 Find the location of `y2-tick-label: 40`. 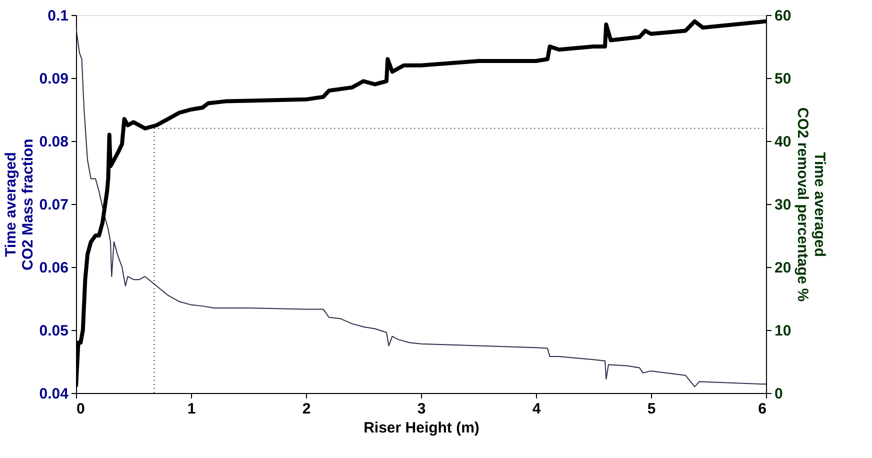

y2-tick-label: 40 is located at coordinates (783, 142).